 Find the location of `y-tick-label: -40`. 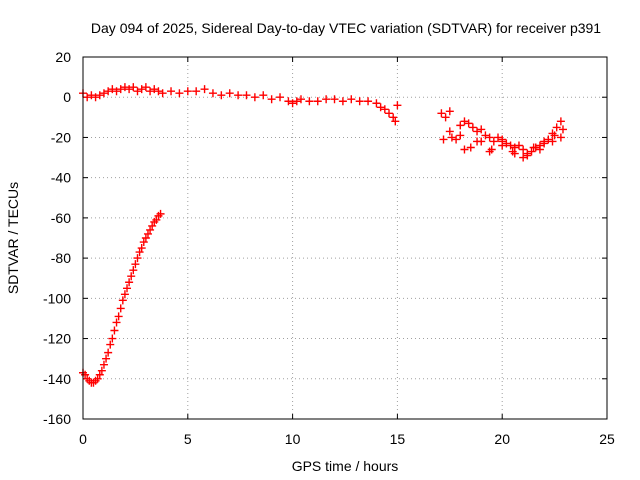

y-tick-label: -40 is located at coordinates (61, 178).